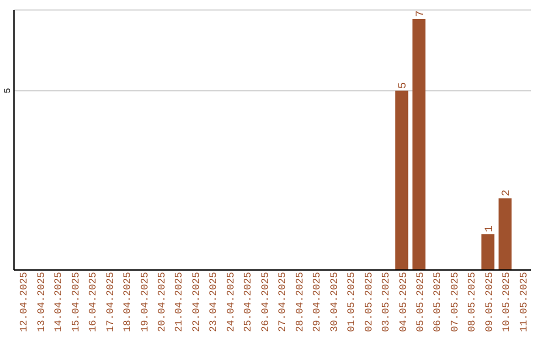 The width and height of the screenshot is (540, 340). What do you see at coordinates (335, 302) in the screenshot?
I see `x-tick-label: 30.04.2025` at bounding box center [335, 302].